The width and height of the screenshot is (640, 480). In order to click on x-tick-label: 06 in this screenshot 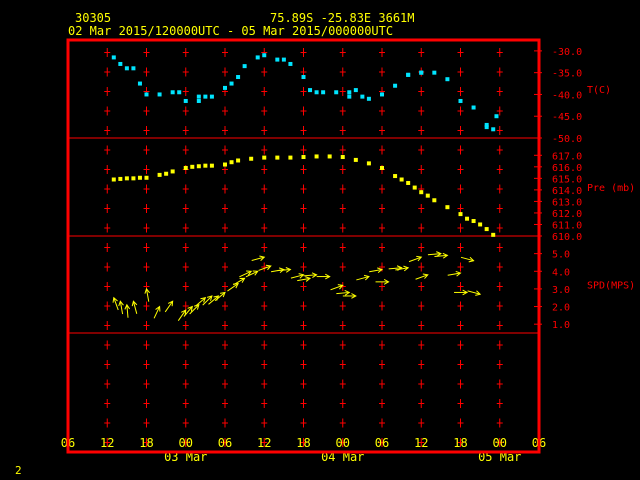, I will do `click(382, 443)`.